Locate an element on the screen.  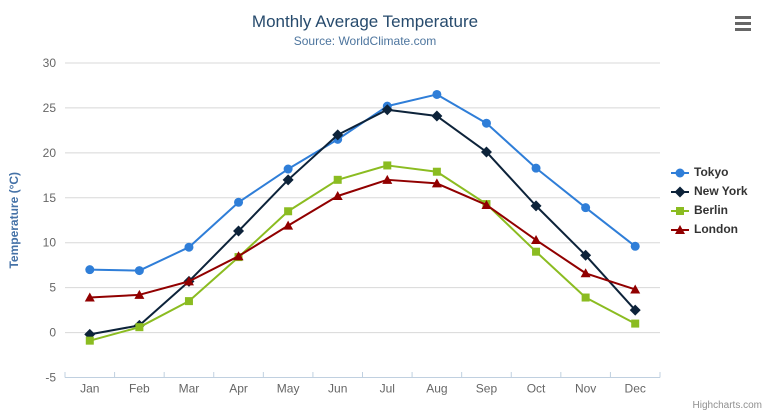
svg-text: 10 is located at coordinates (50, 243).